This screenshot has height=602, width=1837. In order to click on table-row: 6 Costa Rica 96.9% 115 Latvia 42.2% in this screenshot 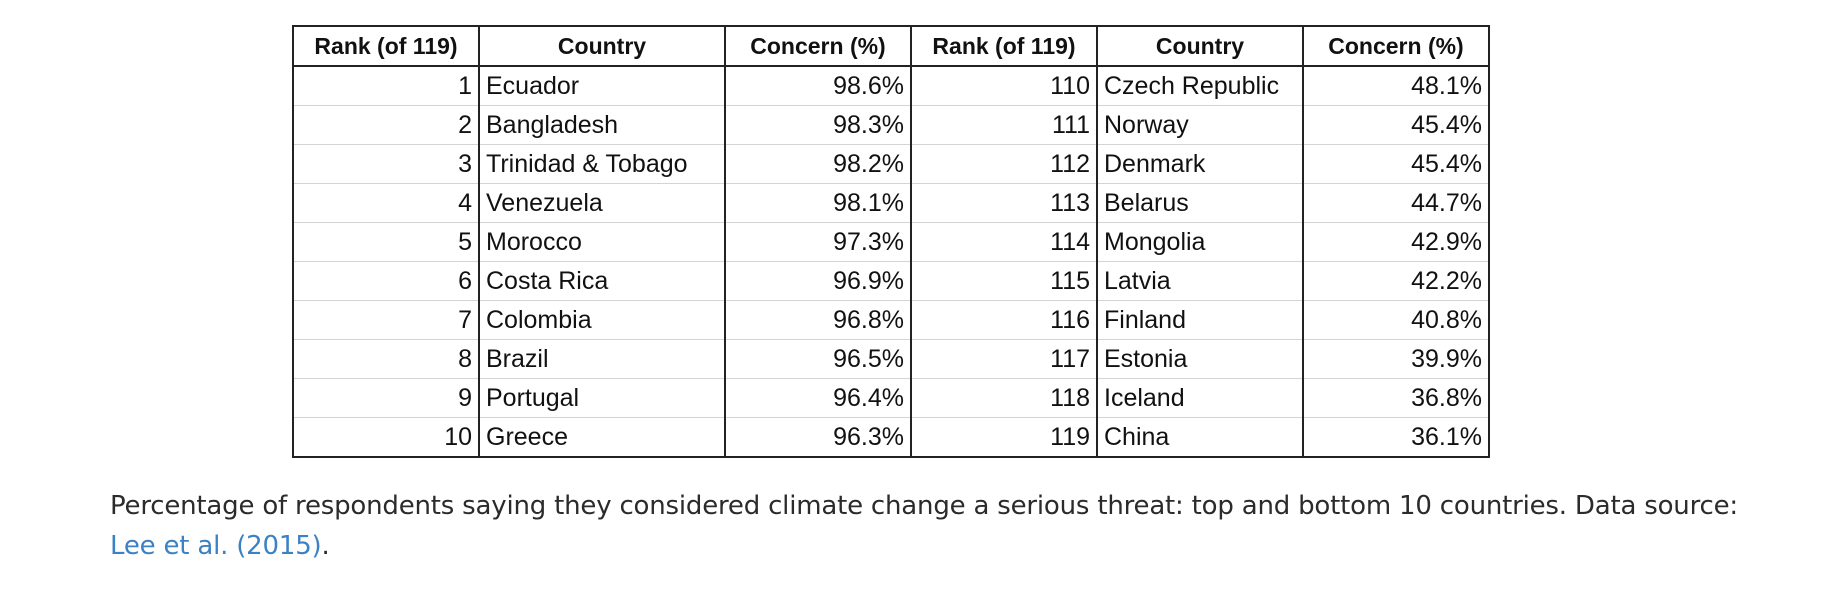, I will do `click(891, 281)`.